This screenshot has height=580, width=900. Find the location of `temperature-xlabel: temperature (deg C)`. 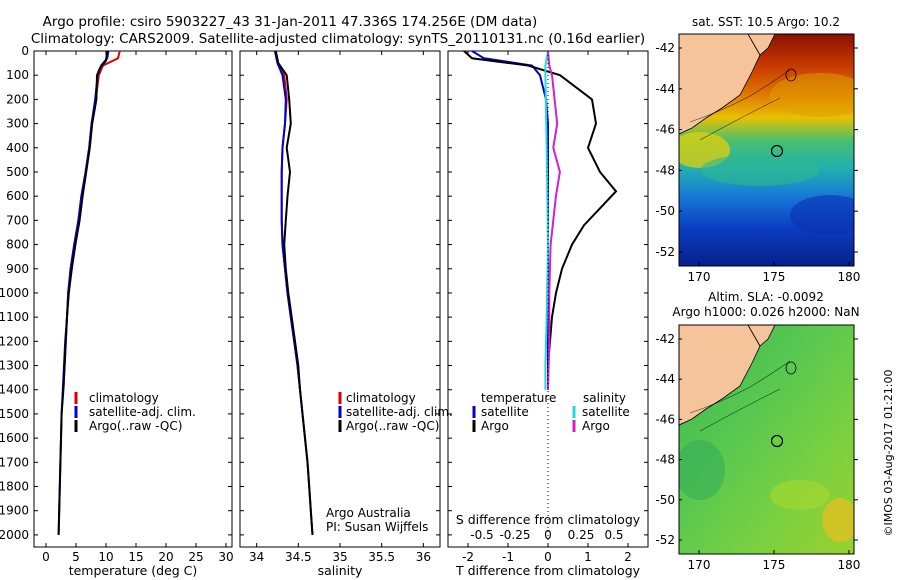

temperature-xlabel: temperature (deg C) is located at coordinates (133, 570).